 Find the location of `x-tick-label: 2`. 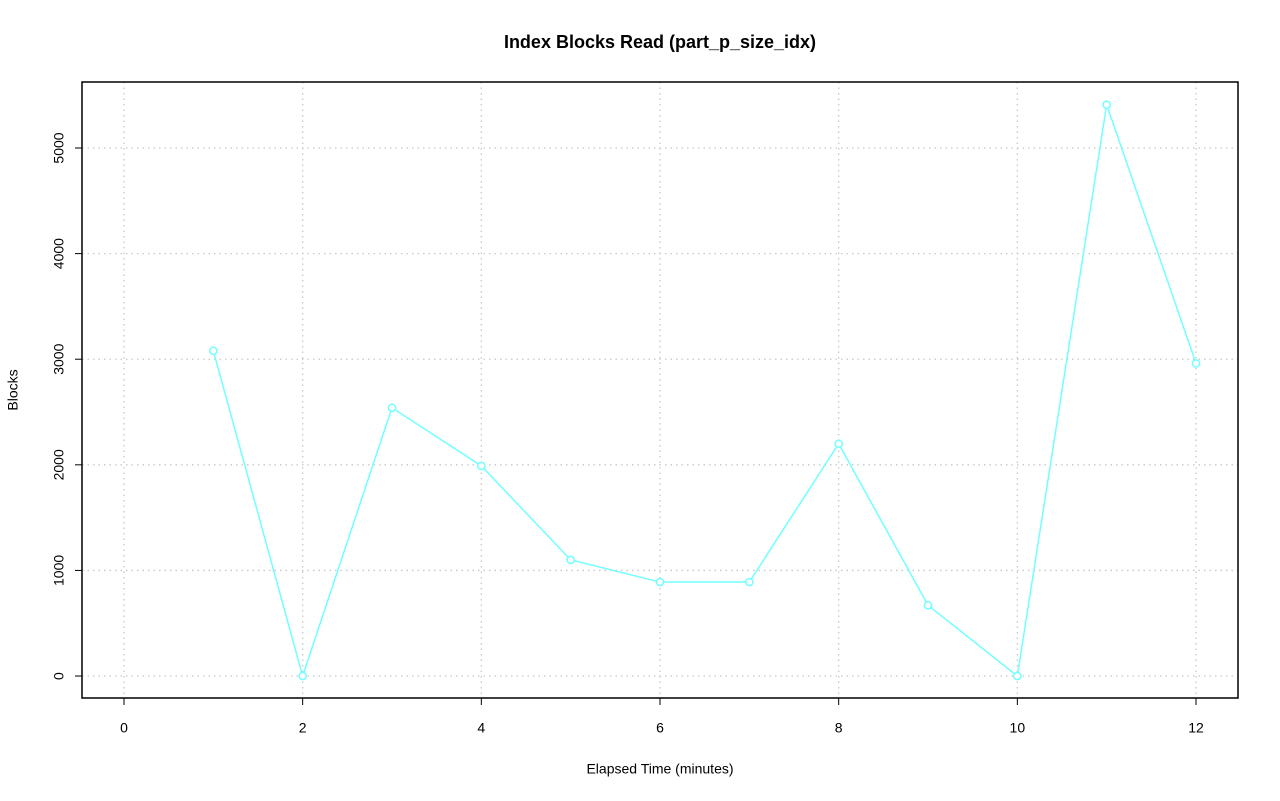

x-tick-label: 2 is located at coordinates (303, 728).